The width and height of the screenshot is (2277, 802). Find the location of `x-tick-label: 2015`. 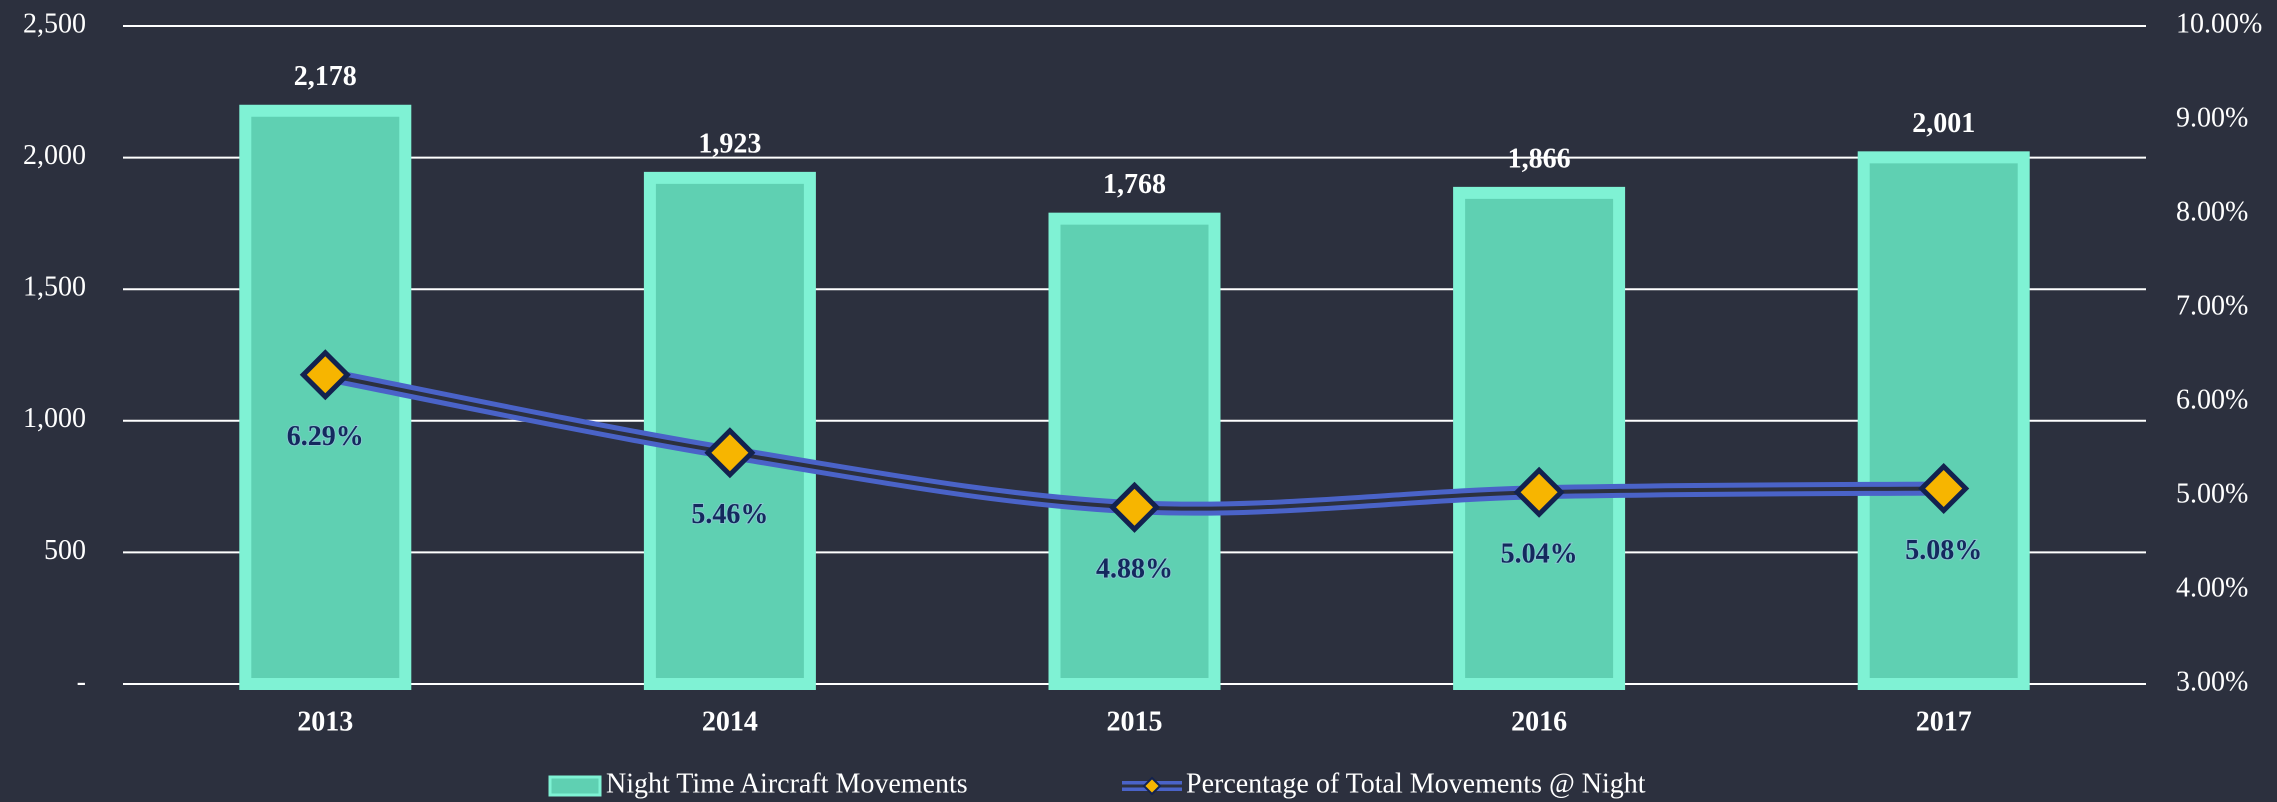

x-tick-label: 2015 is located at coordinates (1135, 721).